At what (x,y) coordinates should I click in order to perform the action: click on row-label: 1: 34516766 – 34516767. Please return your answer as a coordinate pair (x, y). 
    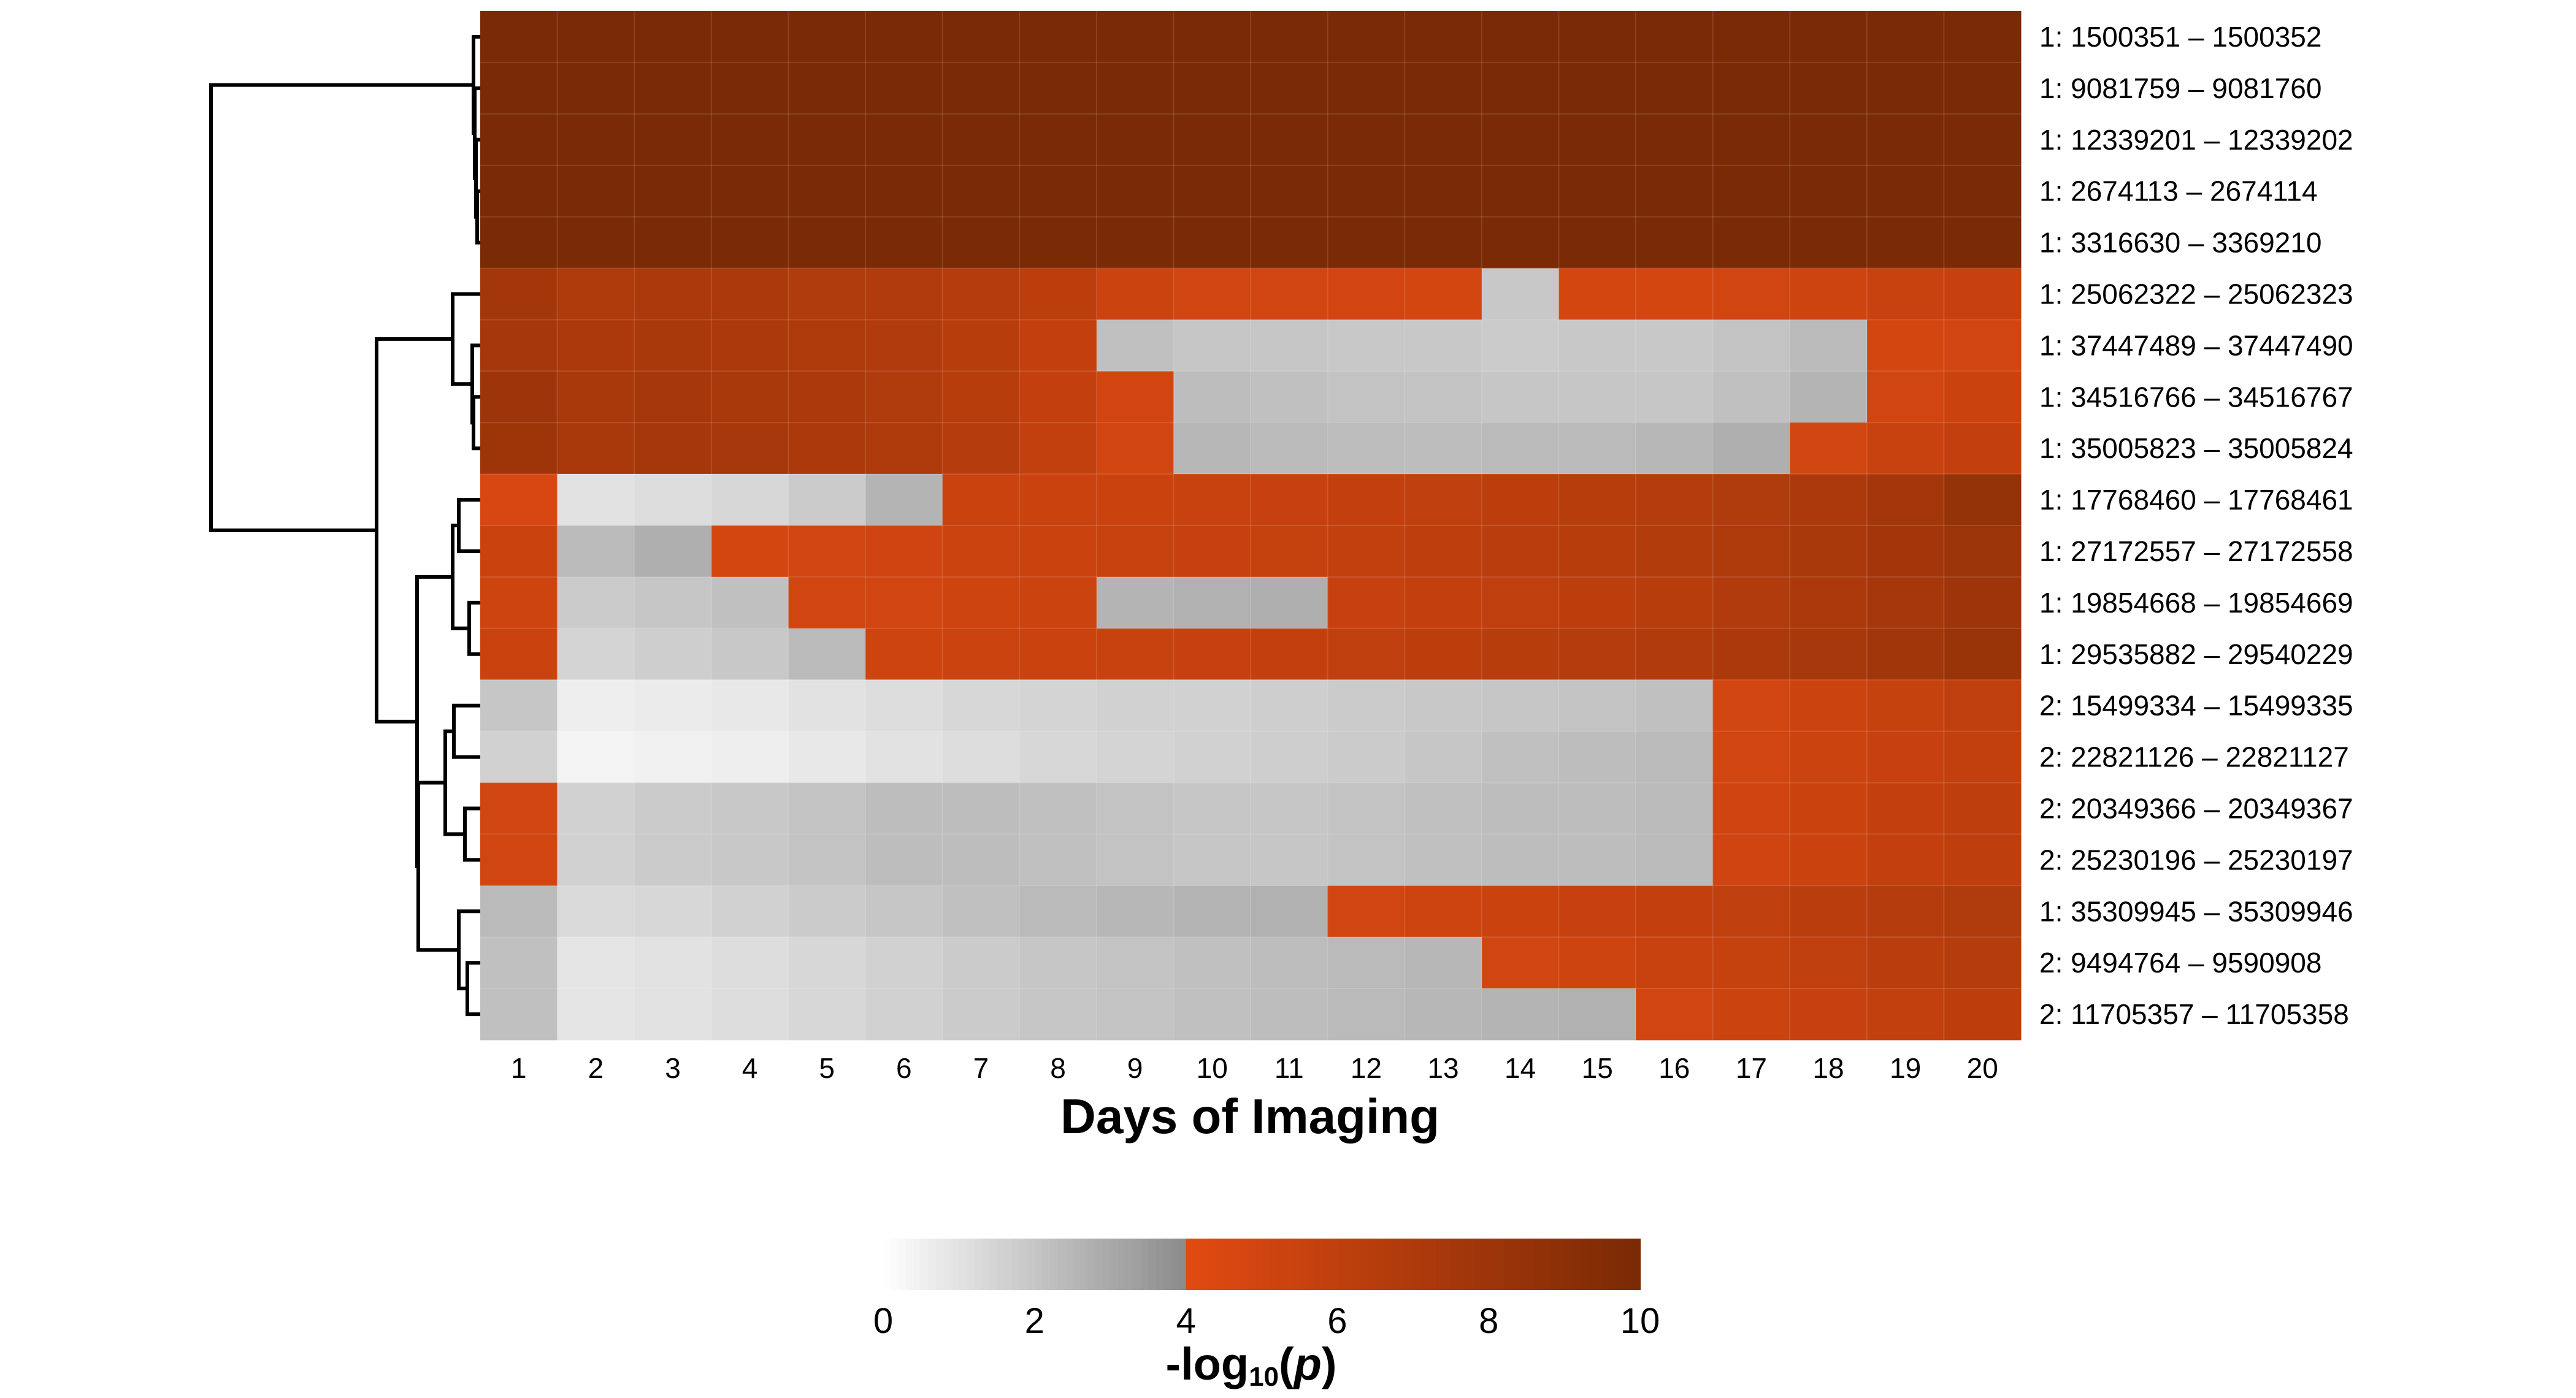
    Looking at the image, I should click on (2196, 397).